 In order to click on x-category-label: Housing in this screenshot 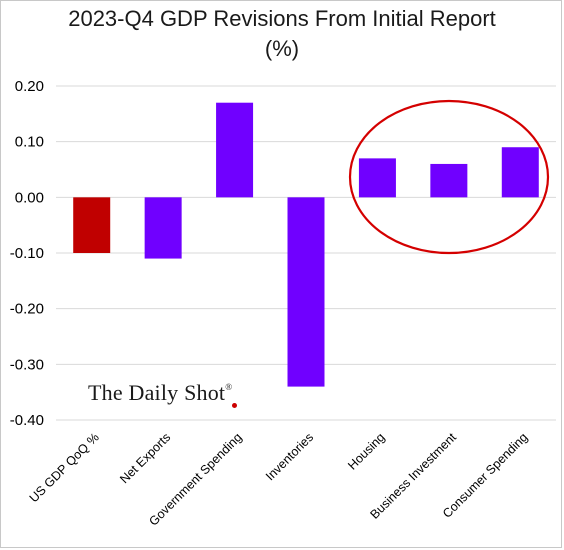, I will do `click(366, 451)`.